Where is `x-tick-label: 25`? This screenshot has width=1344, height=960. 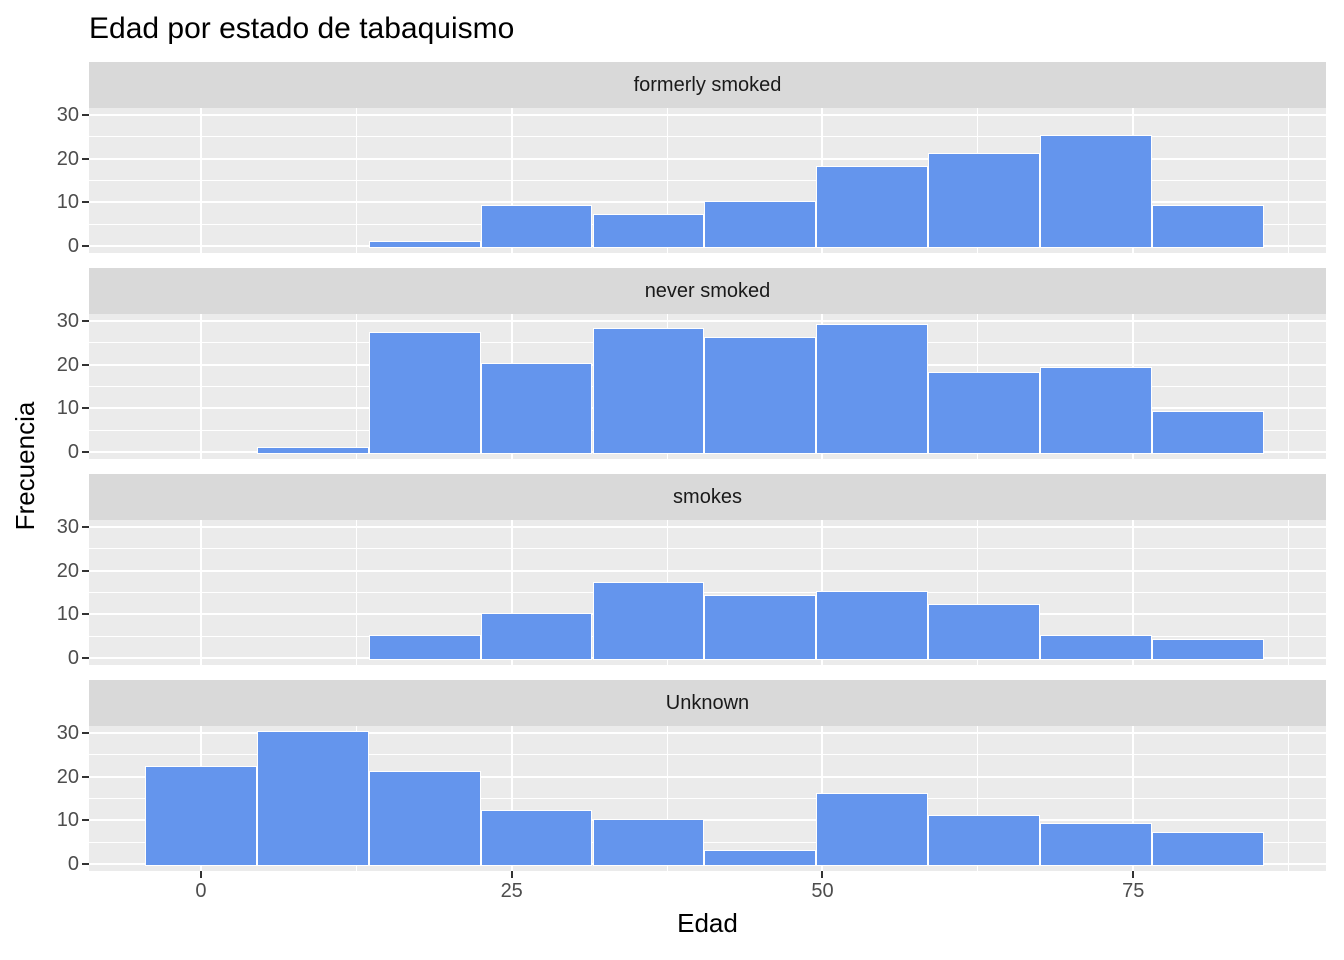 x-tick-label: 25 is located at coordinates (511, 891).